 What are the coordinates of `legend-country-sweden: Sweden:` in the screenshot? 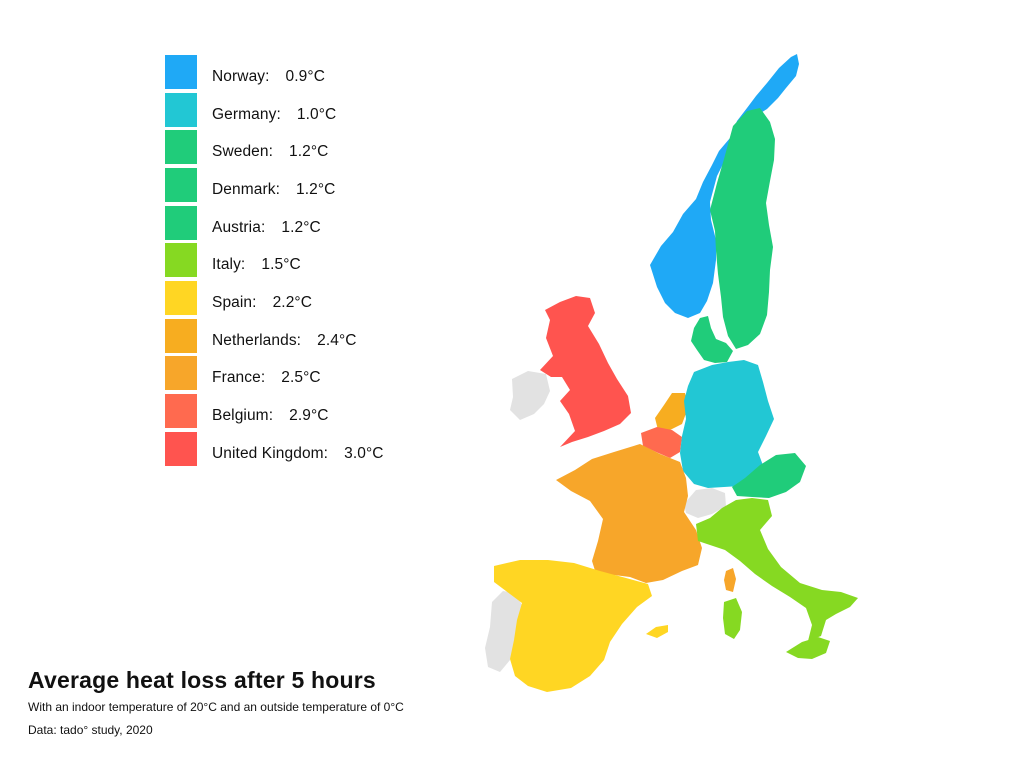 It's located at (243, 152).